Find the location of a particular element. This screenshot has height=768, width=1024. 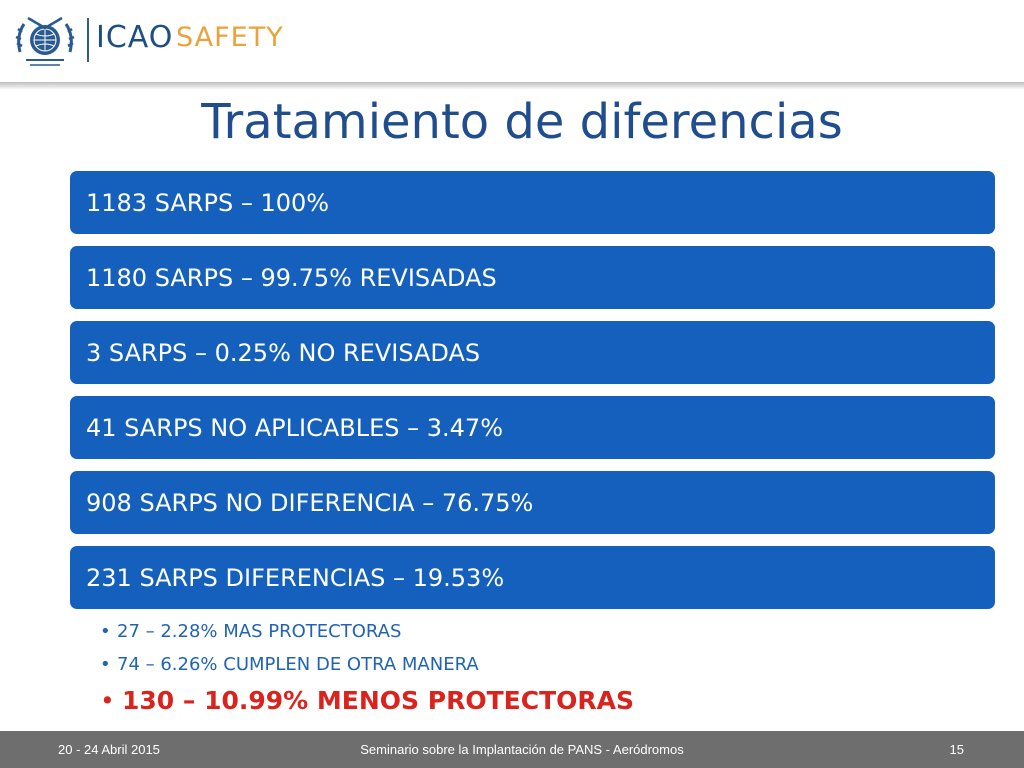

bar-not-reviewed: 3 SARPS – 0.25% NO REVISADAS is located at coordinates (532, 352).